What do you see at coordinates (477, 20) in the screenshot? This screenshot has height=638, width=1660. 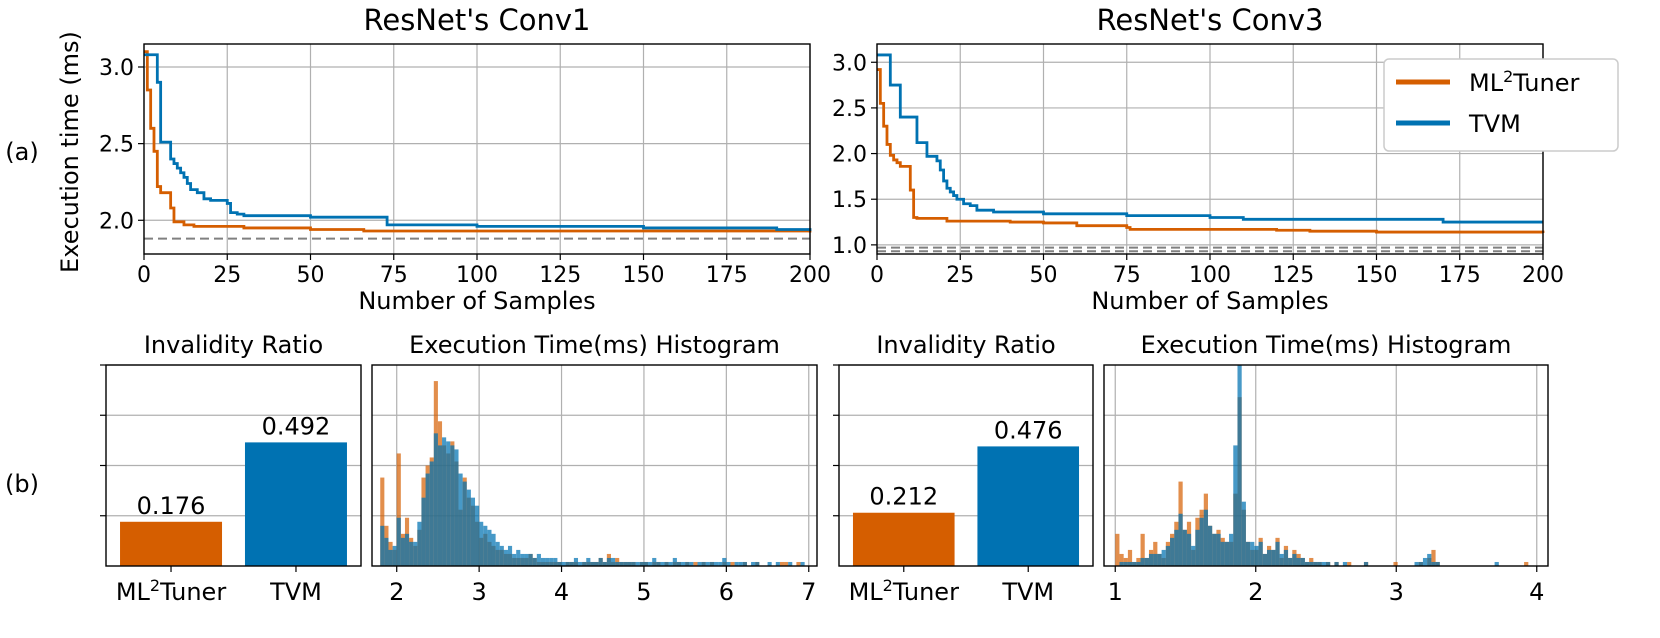 I see `chart-title: ResNet's Conv1` at bounding box center [477, 20].